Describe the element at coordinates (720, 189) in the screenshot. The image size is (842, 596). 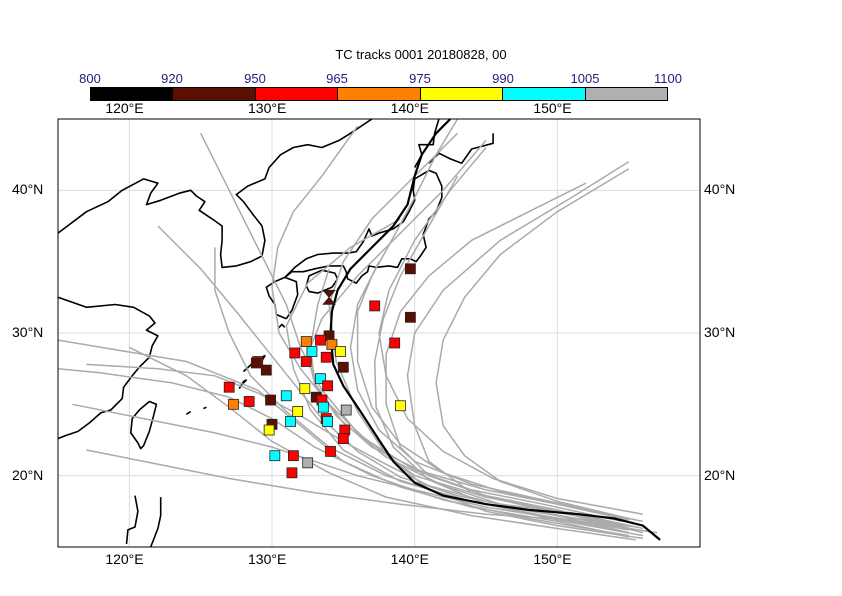
I see `lat-tick-label-right: 40°N` at that location.